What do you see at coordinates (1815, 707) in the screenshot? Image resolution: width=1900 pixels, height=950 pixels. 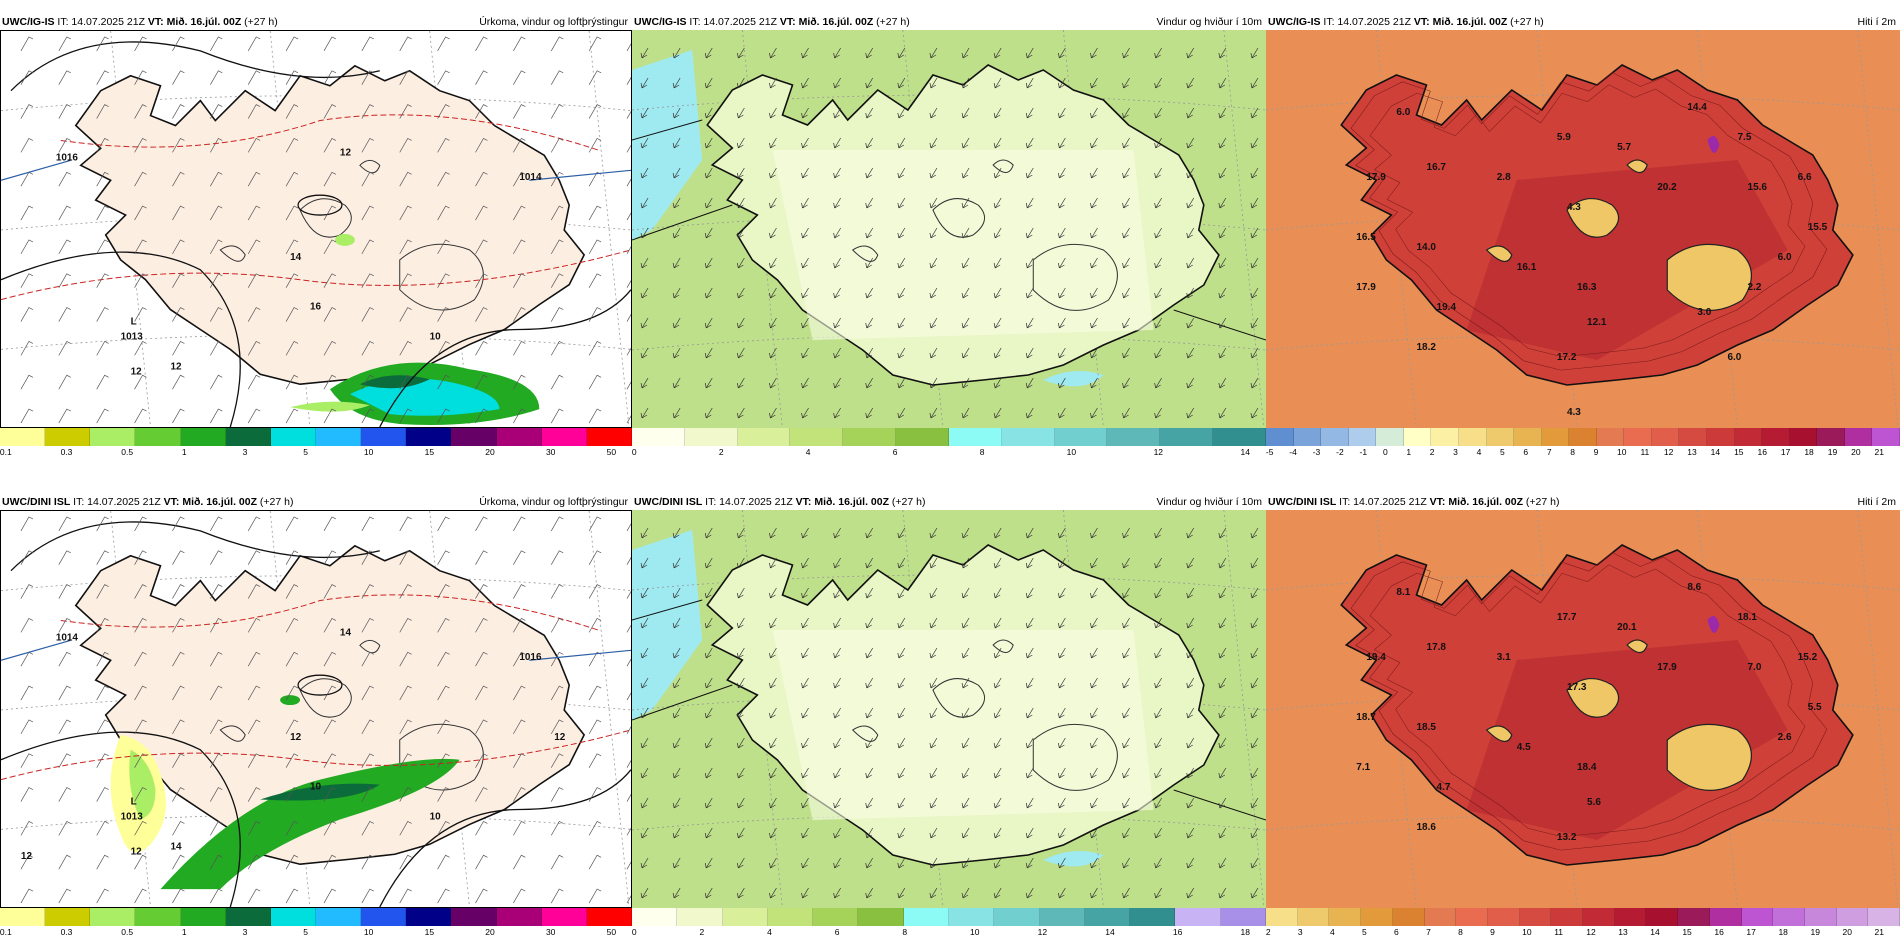 I see `map-value-label: 5.5` at bounding box center [1815, 707].